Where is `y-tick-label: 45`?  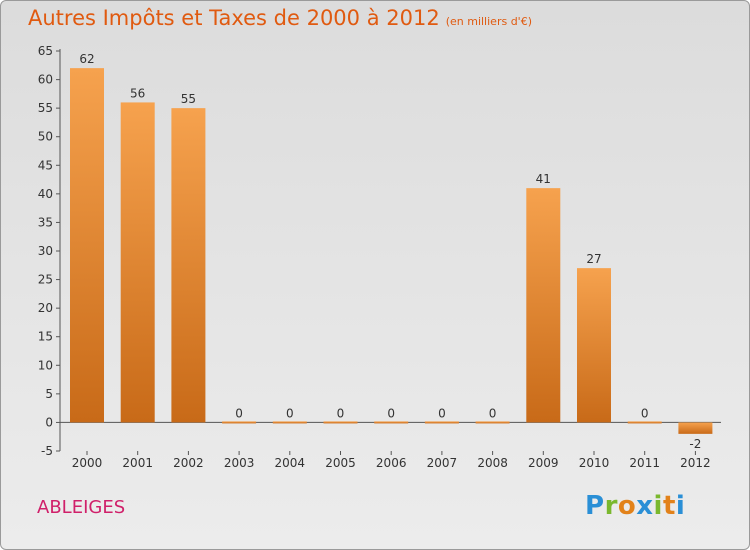
y-tick-label: 45 is located at coordinates (45, 165).